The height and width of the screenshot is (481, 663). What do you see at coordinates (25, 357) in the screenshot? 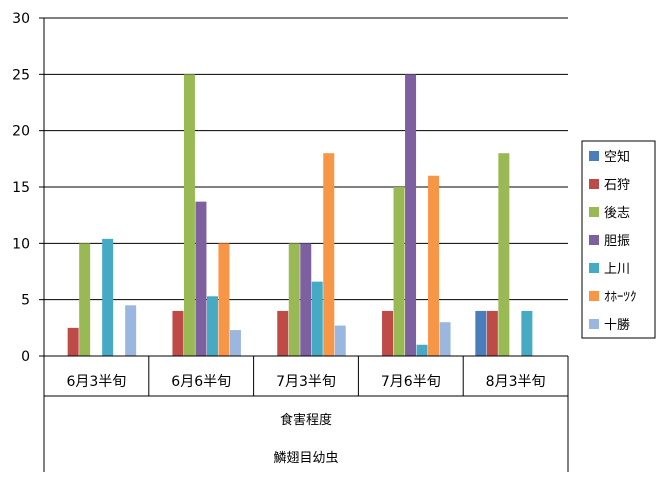
I see `y-tick-label: 0` at bounding box center [25, 357].